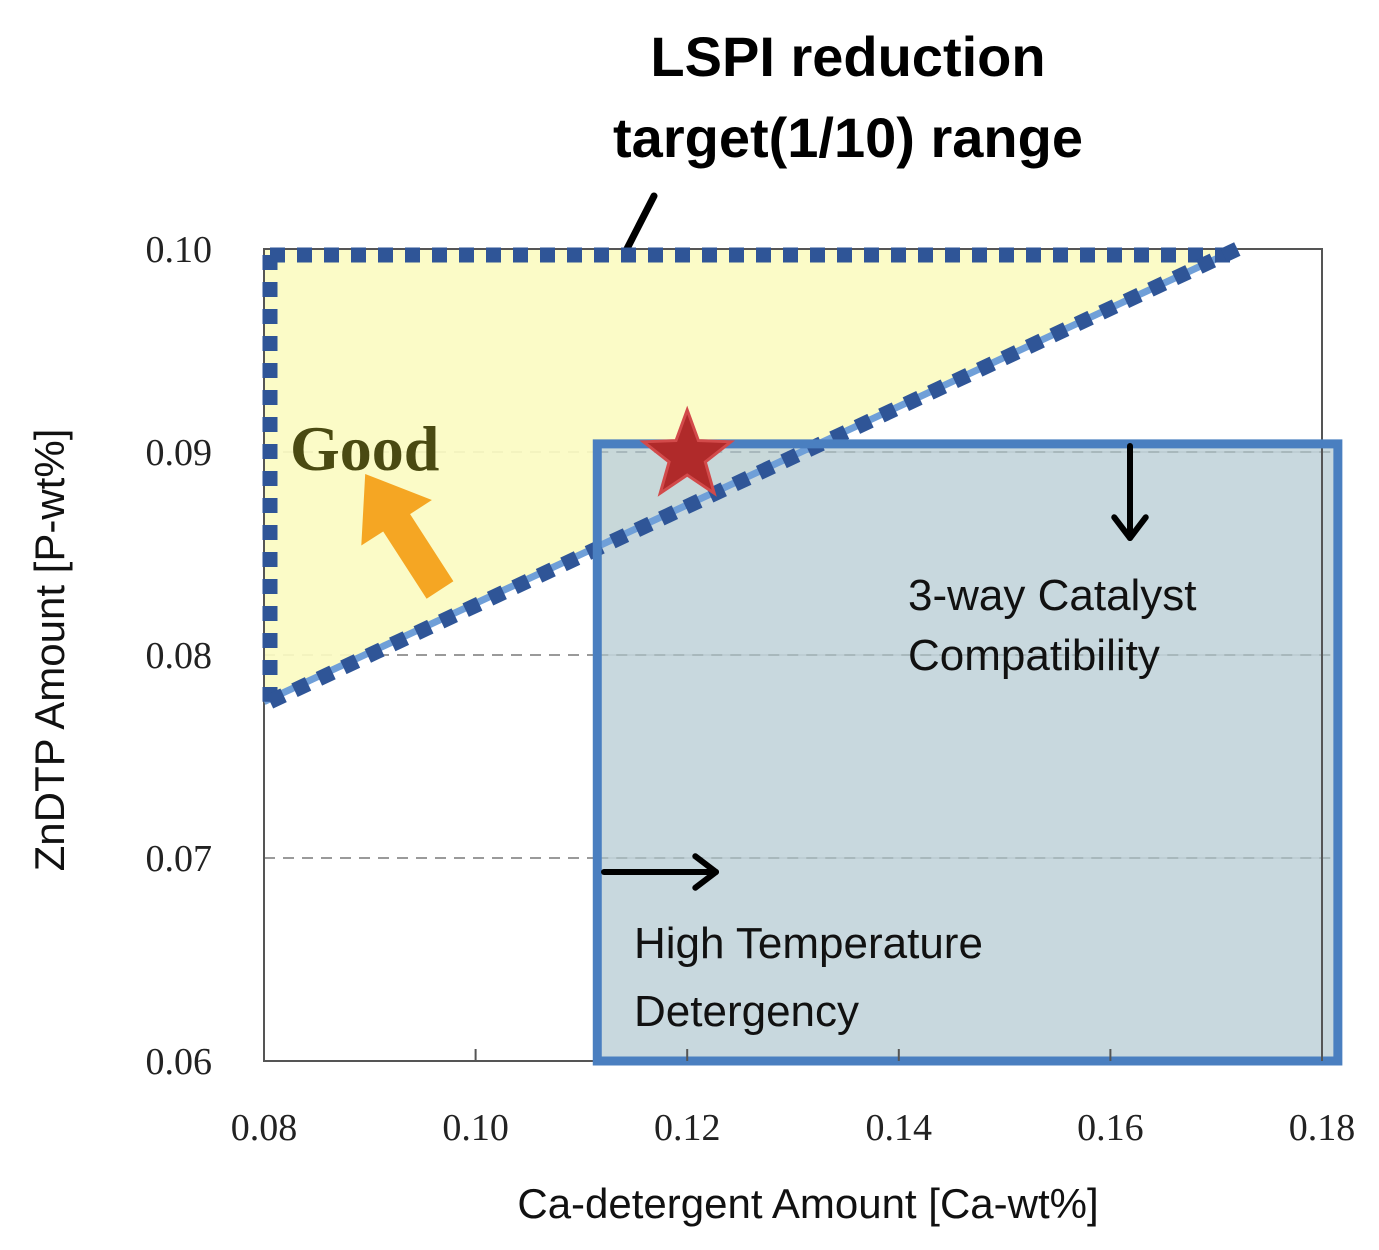  Describe the element at coordinates (49, 650) in the screenshot. I see `y-axis-label: ZnDTP Amount [P-wt%]` at that location.